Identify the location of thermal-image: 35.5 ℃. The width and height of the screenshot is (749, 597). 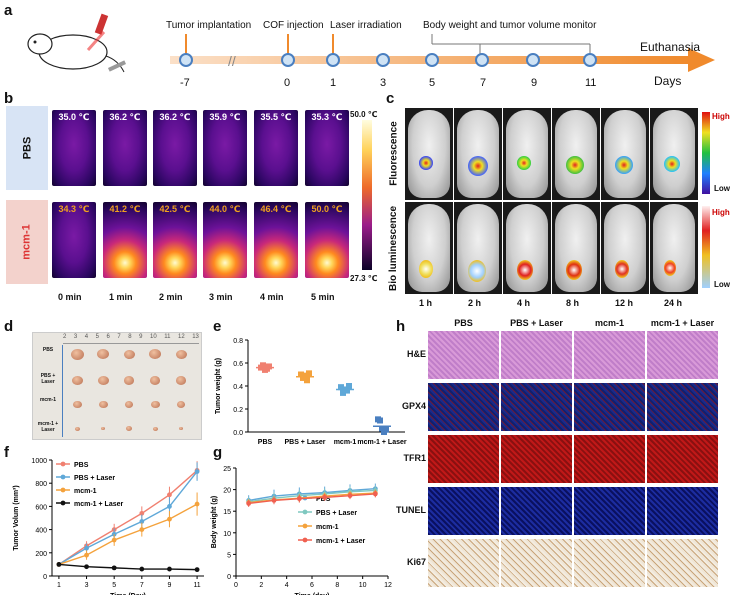
(276, 148).